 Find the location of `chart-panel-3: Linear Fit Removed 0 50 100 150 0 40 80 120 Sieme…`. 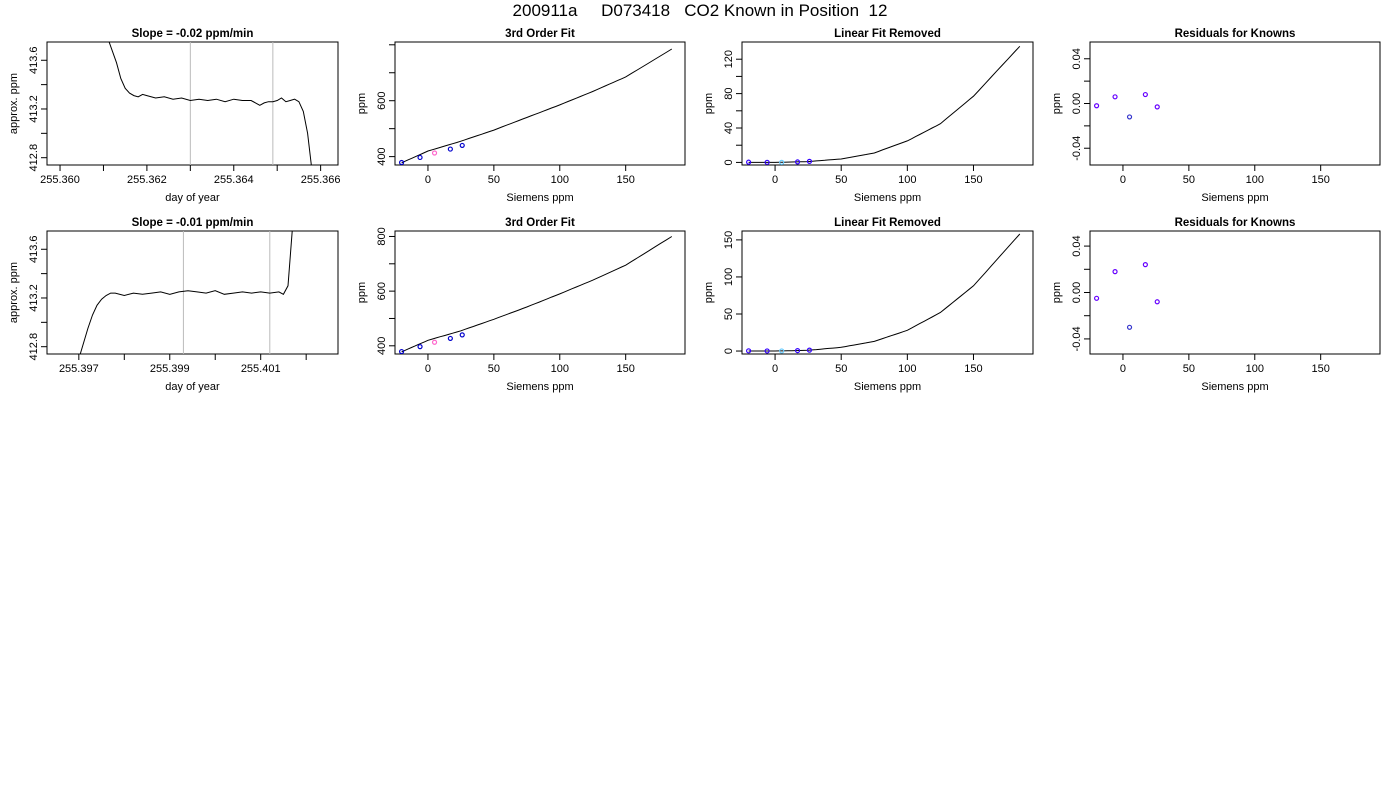

chart-panel-3: Linear Fit Removed 0 50 100 150 0 40 80 120 Sieme… is located at coordinates (868, 116).